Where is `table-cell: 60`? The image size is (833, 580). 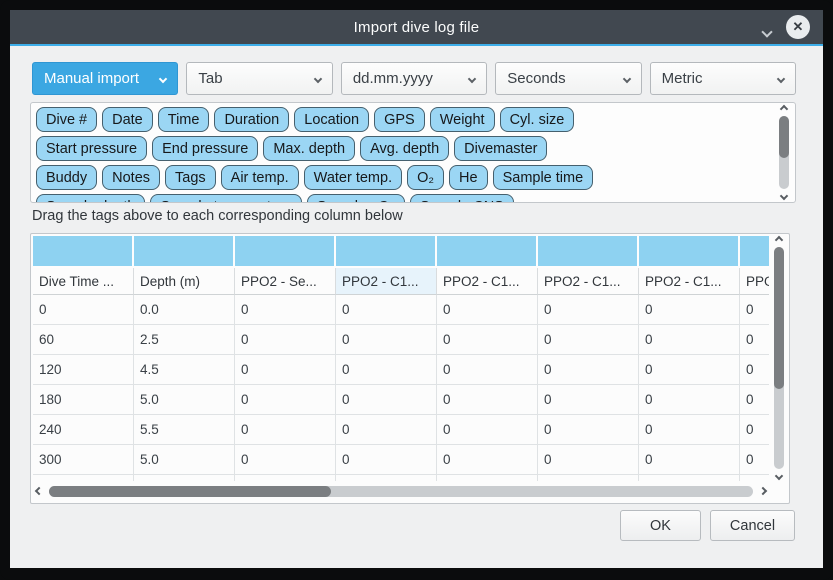
table-cell: 60 is located at coordinates (83, 340).